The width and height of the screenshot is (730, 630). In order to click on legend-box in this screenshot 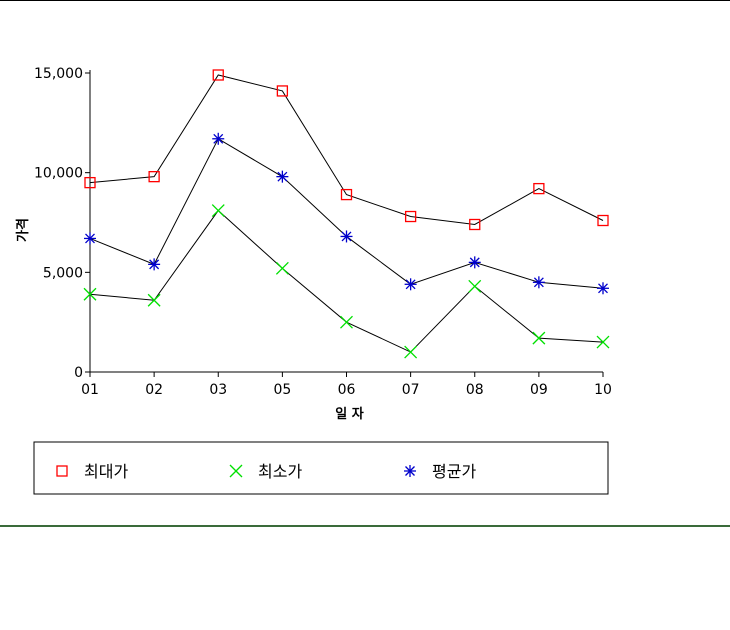, I will do `click(321, 468)`.